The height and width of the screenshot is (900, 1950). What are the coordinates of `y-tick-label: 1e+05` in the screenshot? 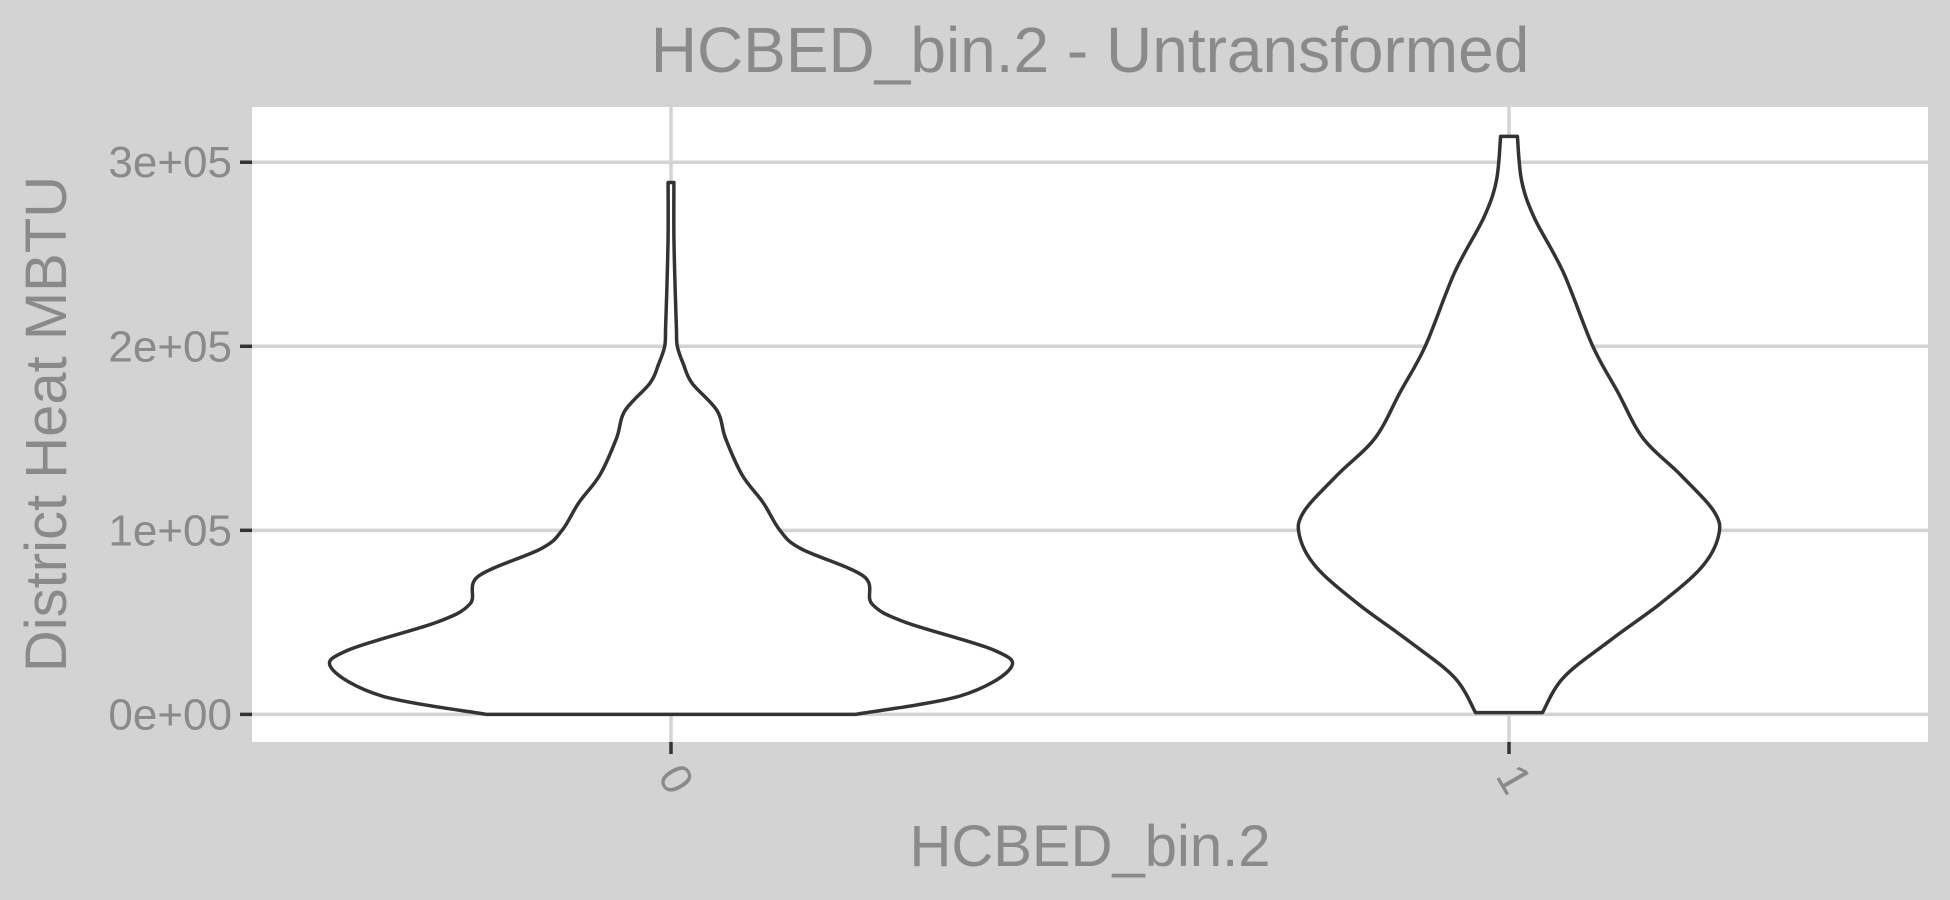 It's located at (170, 530).